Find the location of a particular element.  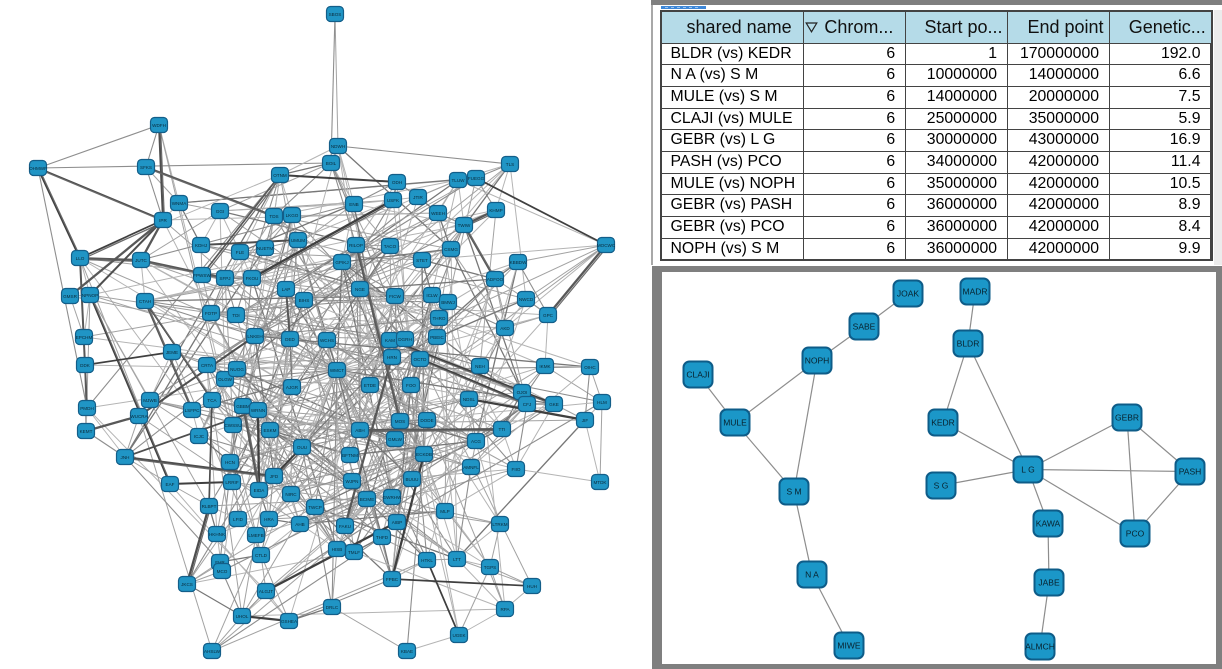

svg-text: KBAE is located at coordinates (407, 651).